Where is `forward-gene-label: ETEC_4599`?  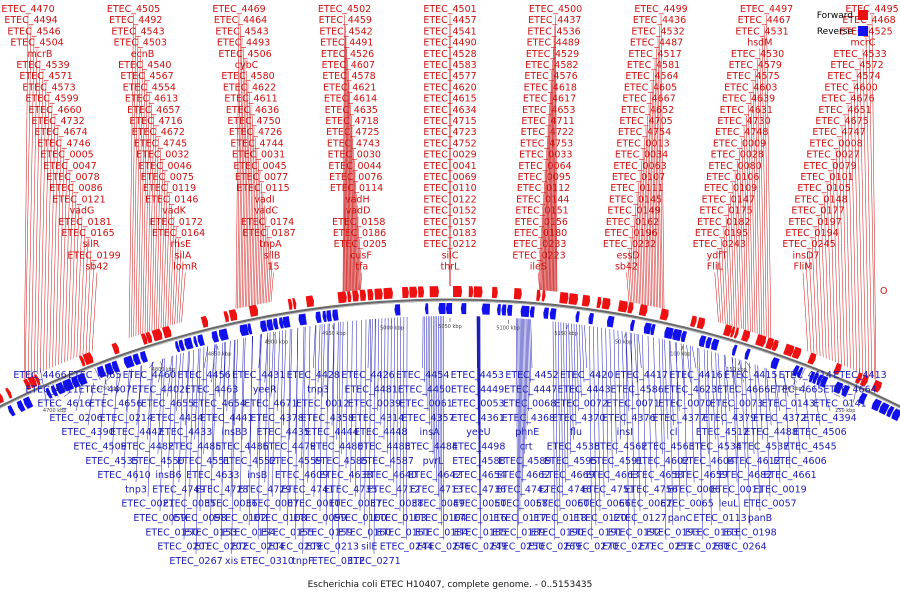
forward-gene-label: ETEC_4599 is located at coordinates (51, 99).